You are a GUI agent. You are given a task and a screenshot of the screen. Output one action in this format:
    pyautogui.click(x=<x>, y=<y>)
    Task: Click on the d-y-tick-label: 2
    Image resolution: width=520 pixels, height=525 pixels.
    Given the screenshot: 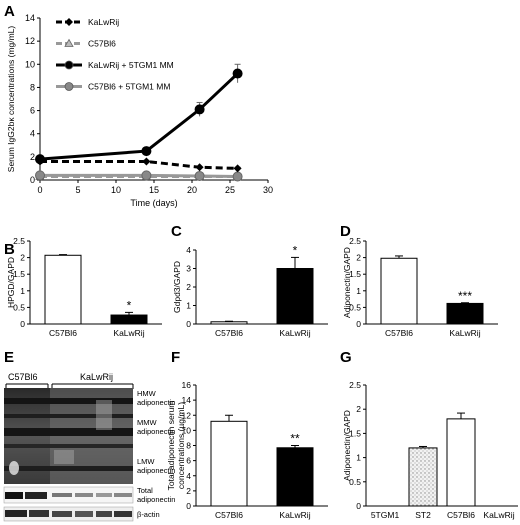 What is the action you would take?
    pyautogui.click(x=358, y=258)
    